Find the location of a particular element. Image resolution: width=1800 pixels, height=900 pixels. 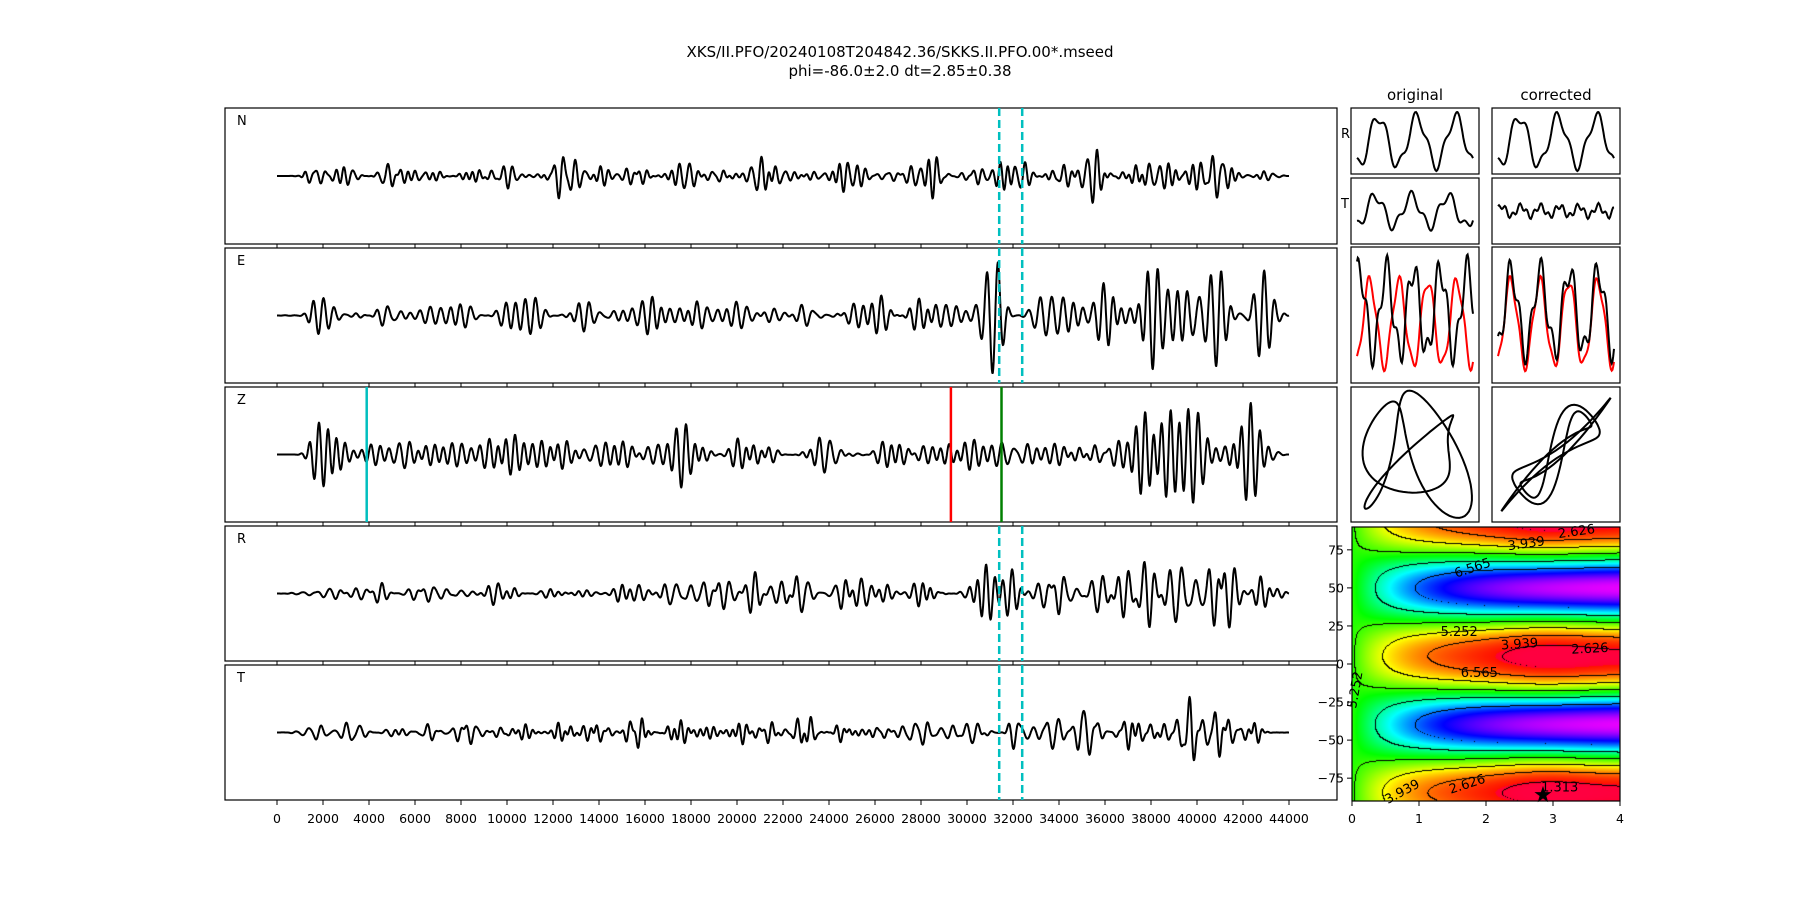

x-tick-label: 26000 is located at coordinates (875, 818).